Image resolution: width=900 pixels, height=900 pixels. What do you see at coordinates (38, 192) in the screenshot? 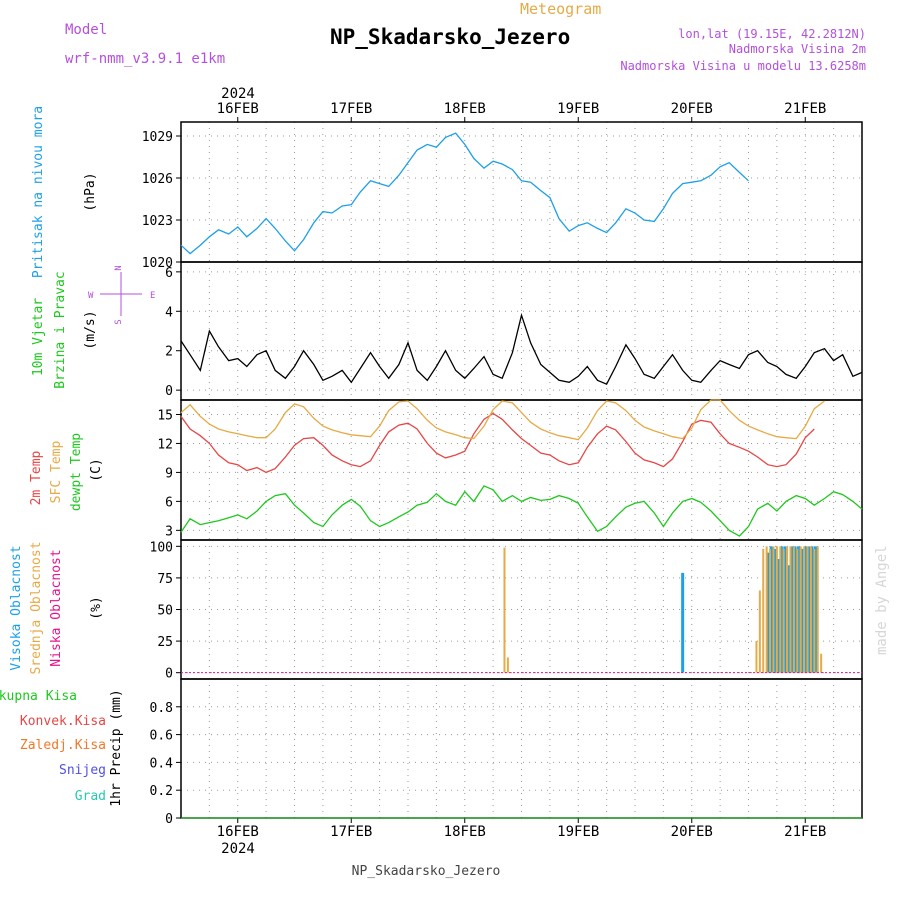
I see `pressure-ylabel: Pritisak na nivou mora` at bounding box center [38, 192].